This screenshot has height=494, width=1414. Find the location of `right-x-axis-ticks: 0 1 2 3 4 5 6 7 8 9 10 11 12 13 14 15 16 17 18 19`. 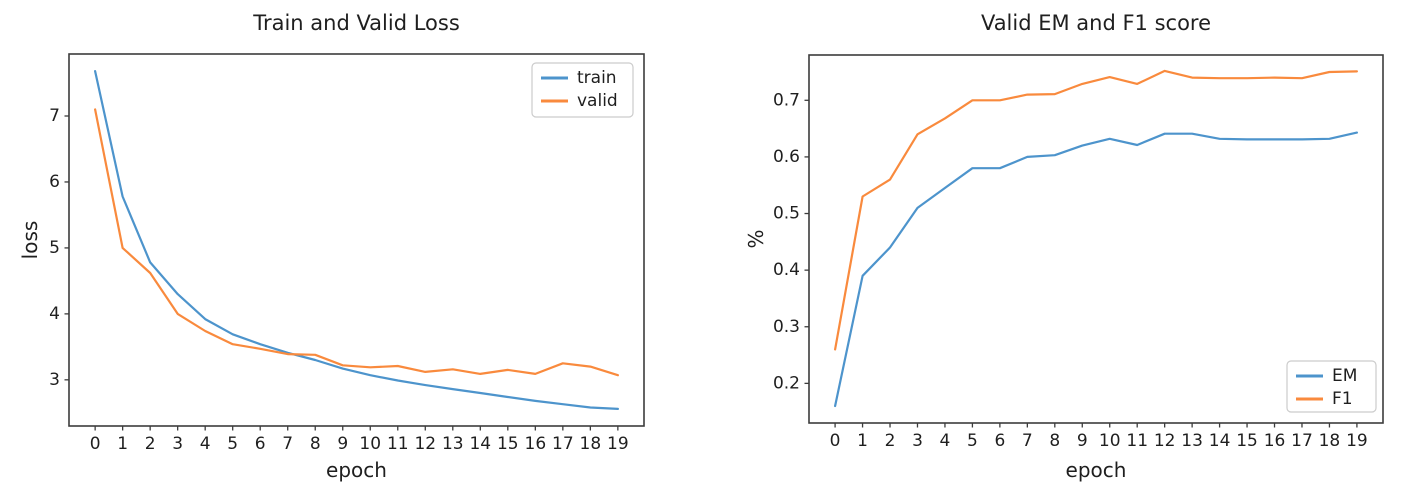

right-x-axis-ticks: 0 1 2 3 4 5 6 7 8 9 10 11 12 13 14 15 16 17 18 19 is located at coordinates (1099, 437).